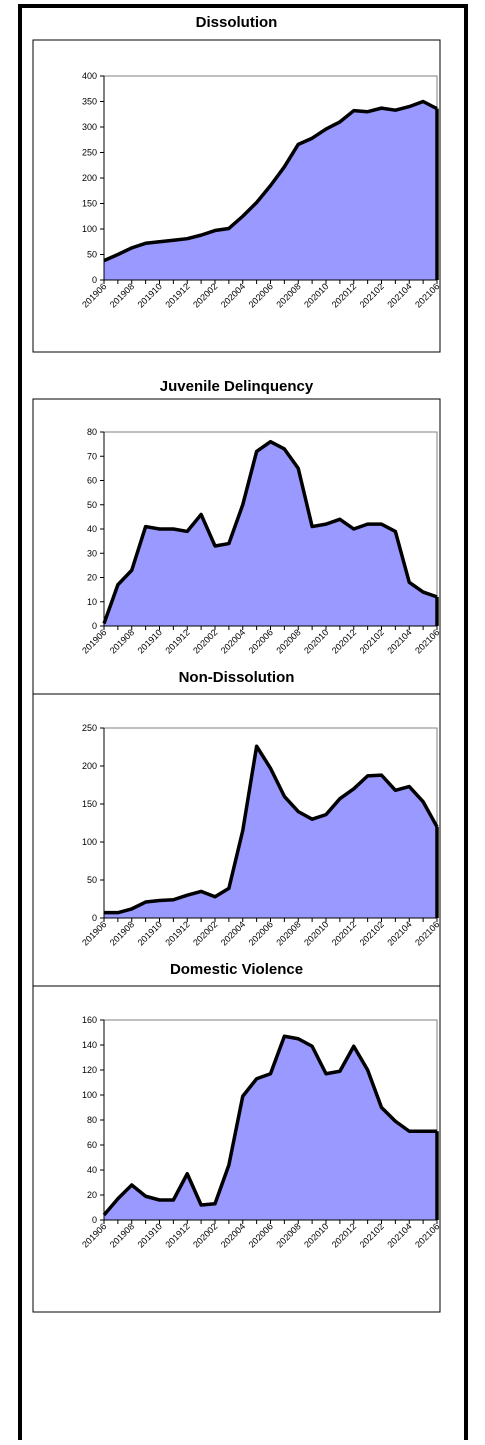 The width and height of the screenshot is (485, 1445). Describe the element at coordinates (89, 1020) in the screenshot. I see `y-tick-label: 160` at that location.